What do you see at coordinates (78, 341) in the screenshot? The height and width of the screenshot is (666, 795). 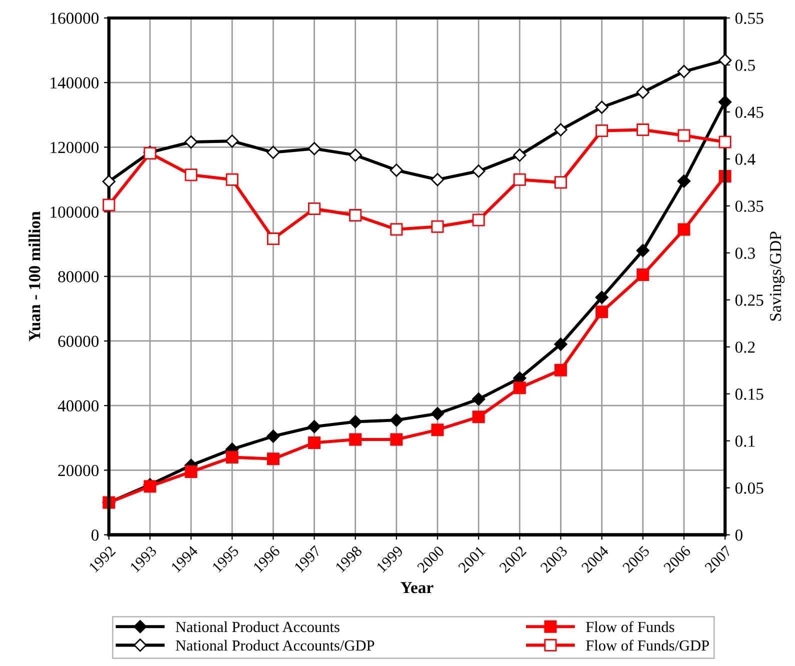 I see `y-tick-label: 60000` at bounding box center [78, 341].